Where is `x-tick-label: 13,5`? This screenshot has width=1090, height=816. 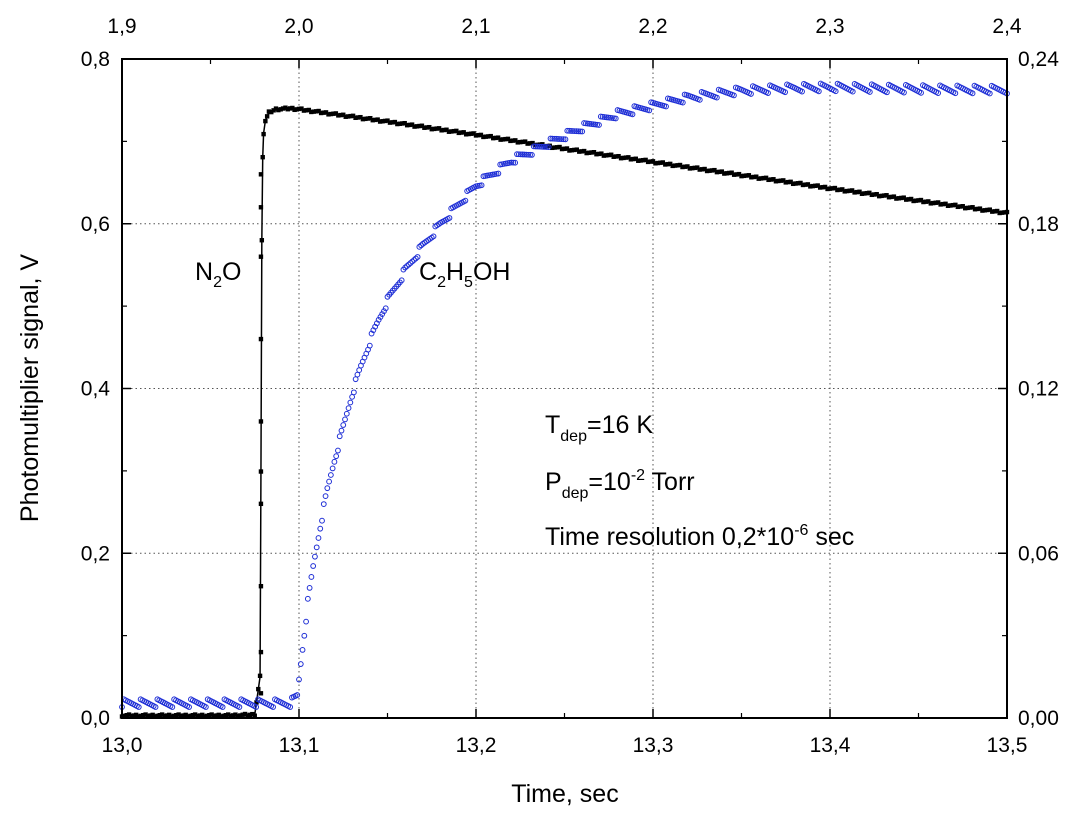 x-tick-label: 13,5 is located at coordinates (1007, 745).